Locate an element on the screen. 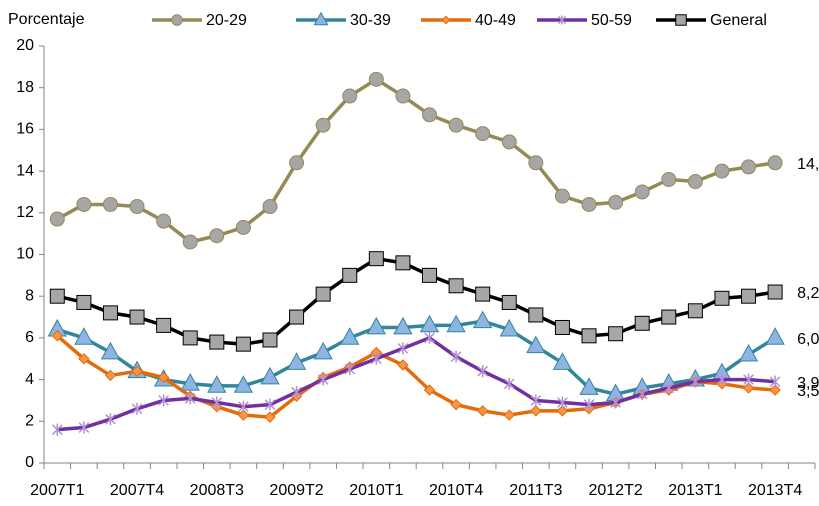  legend-label: 40-49 is located at coordinates (495, 20).